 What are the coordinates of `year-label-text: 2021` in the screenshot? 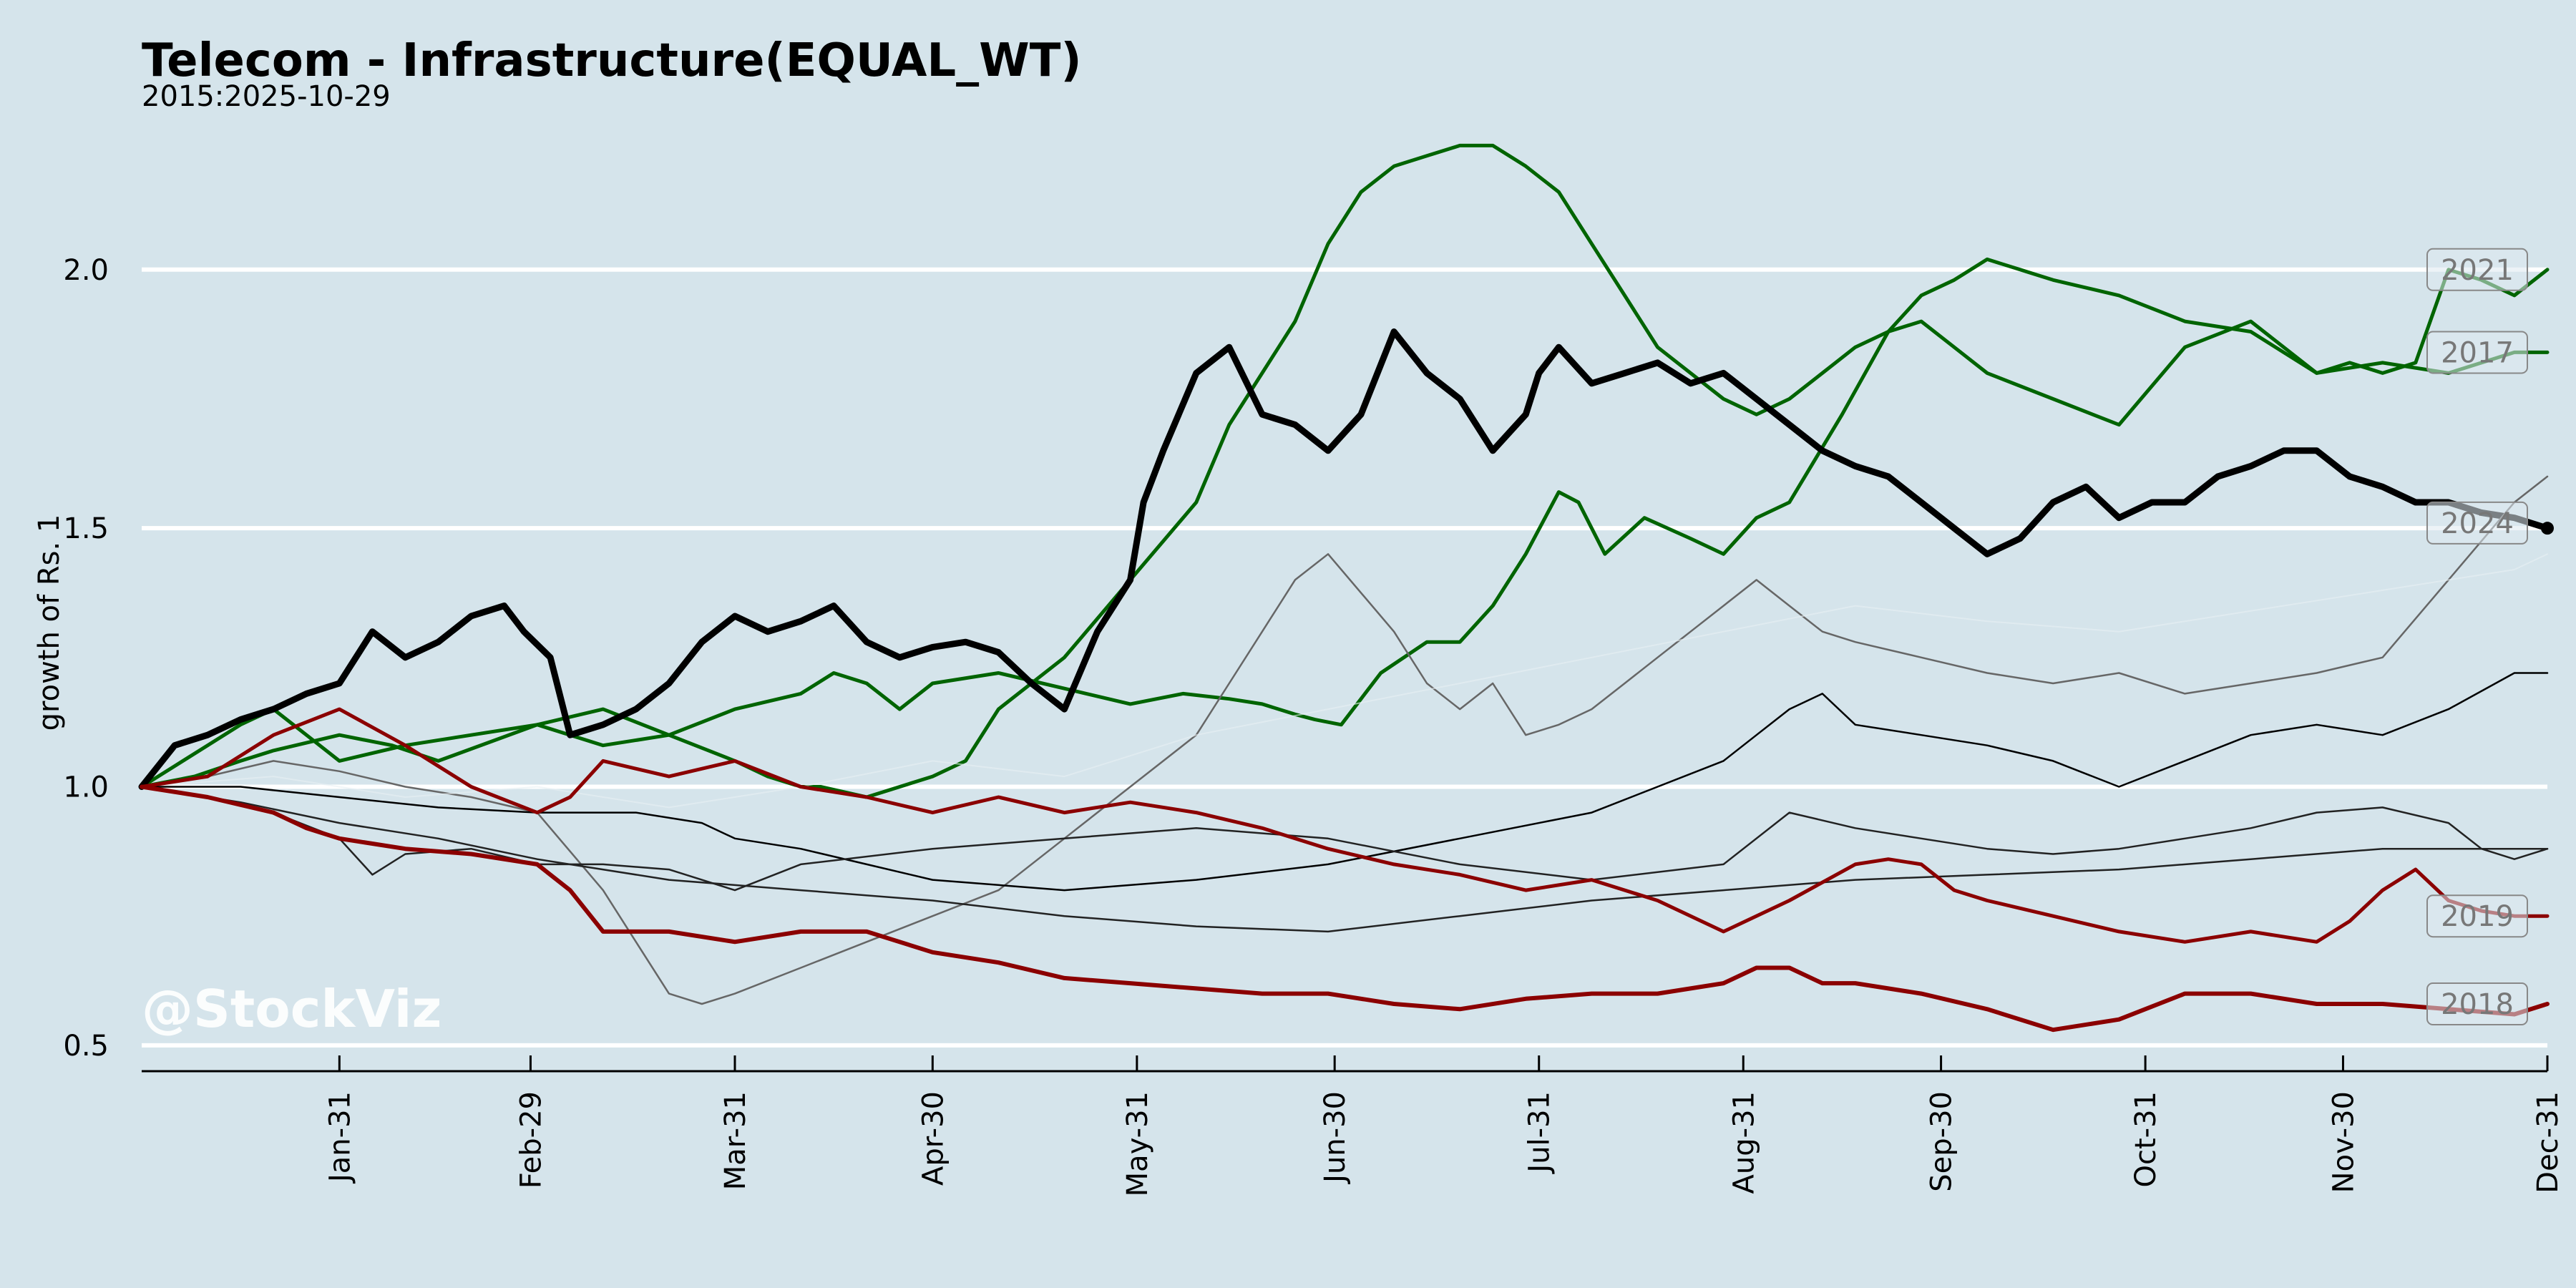 It's located at (2477, 270).